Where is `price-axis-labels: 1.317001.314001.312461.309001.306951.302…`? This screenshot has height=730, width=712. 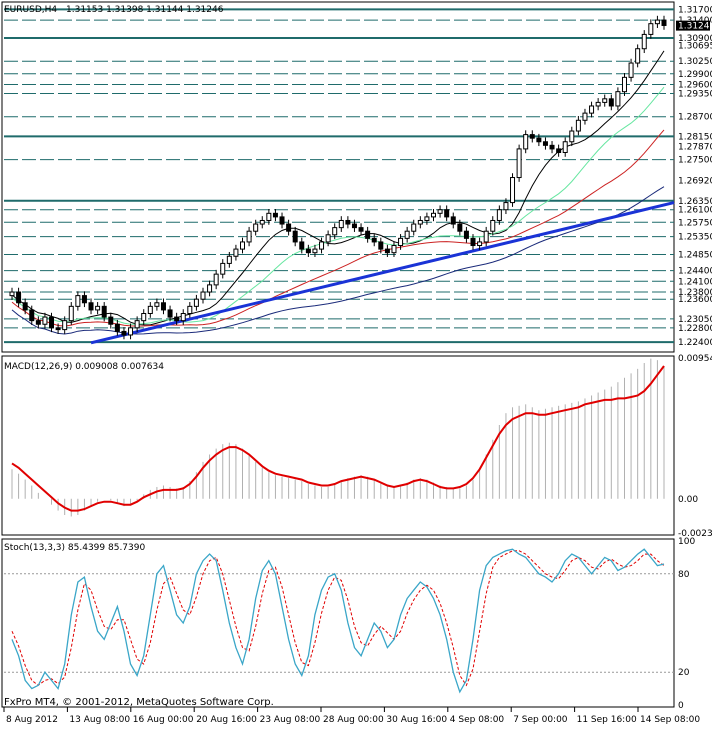 price-axis-labels: 1.317001.314001.312461.309001.306951.302… is located at coordinates (694, 176).